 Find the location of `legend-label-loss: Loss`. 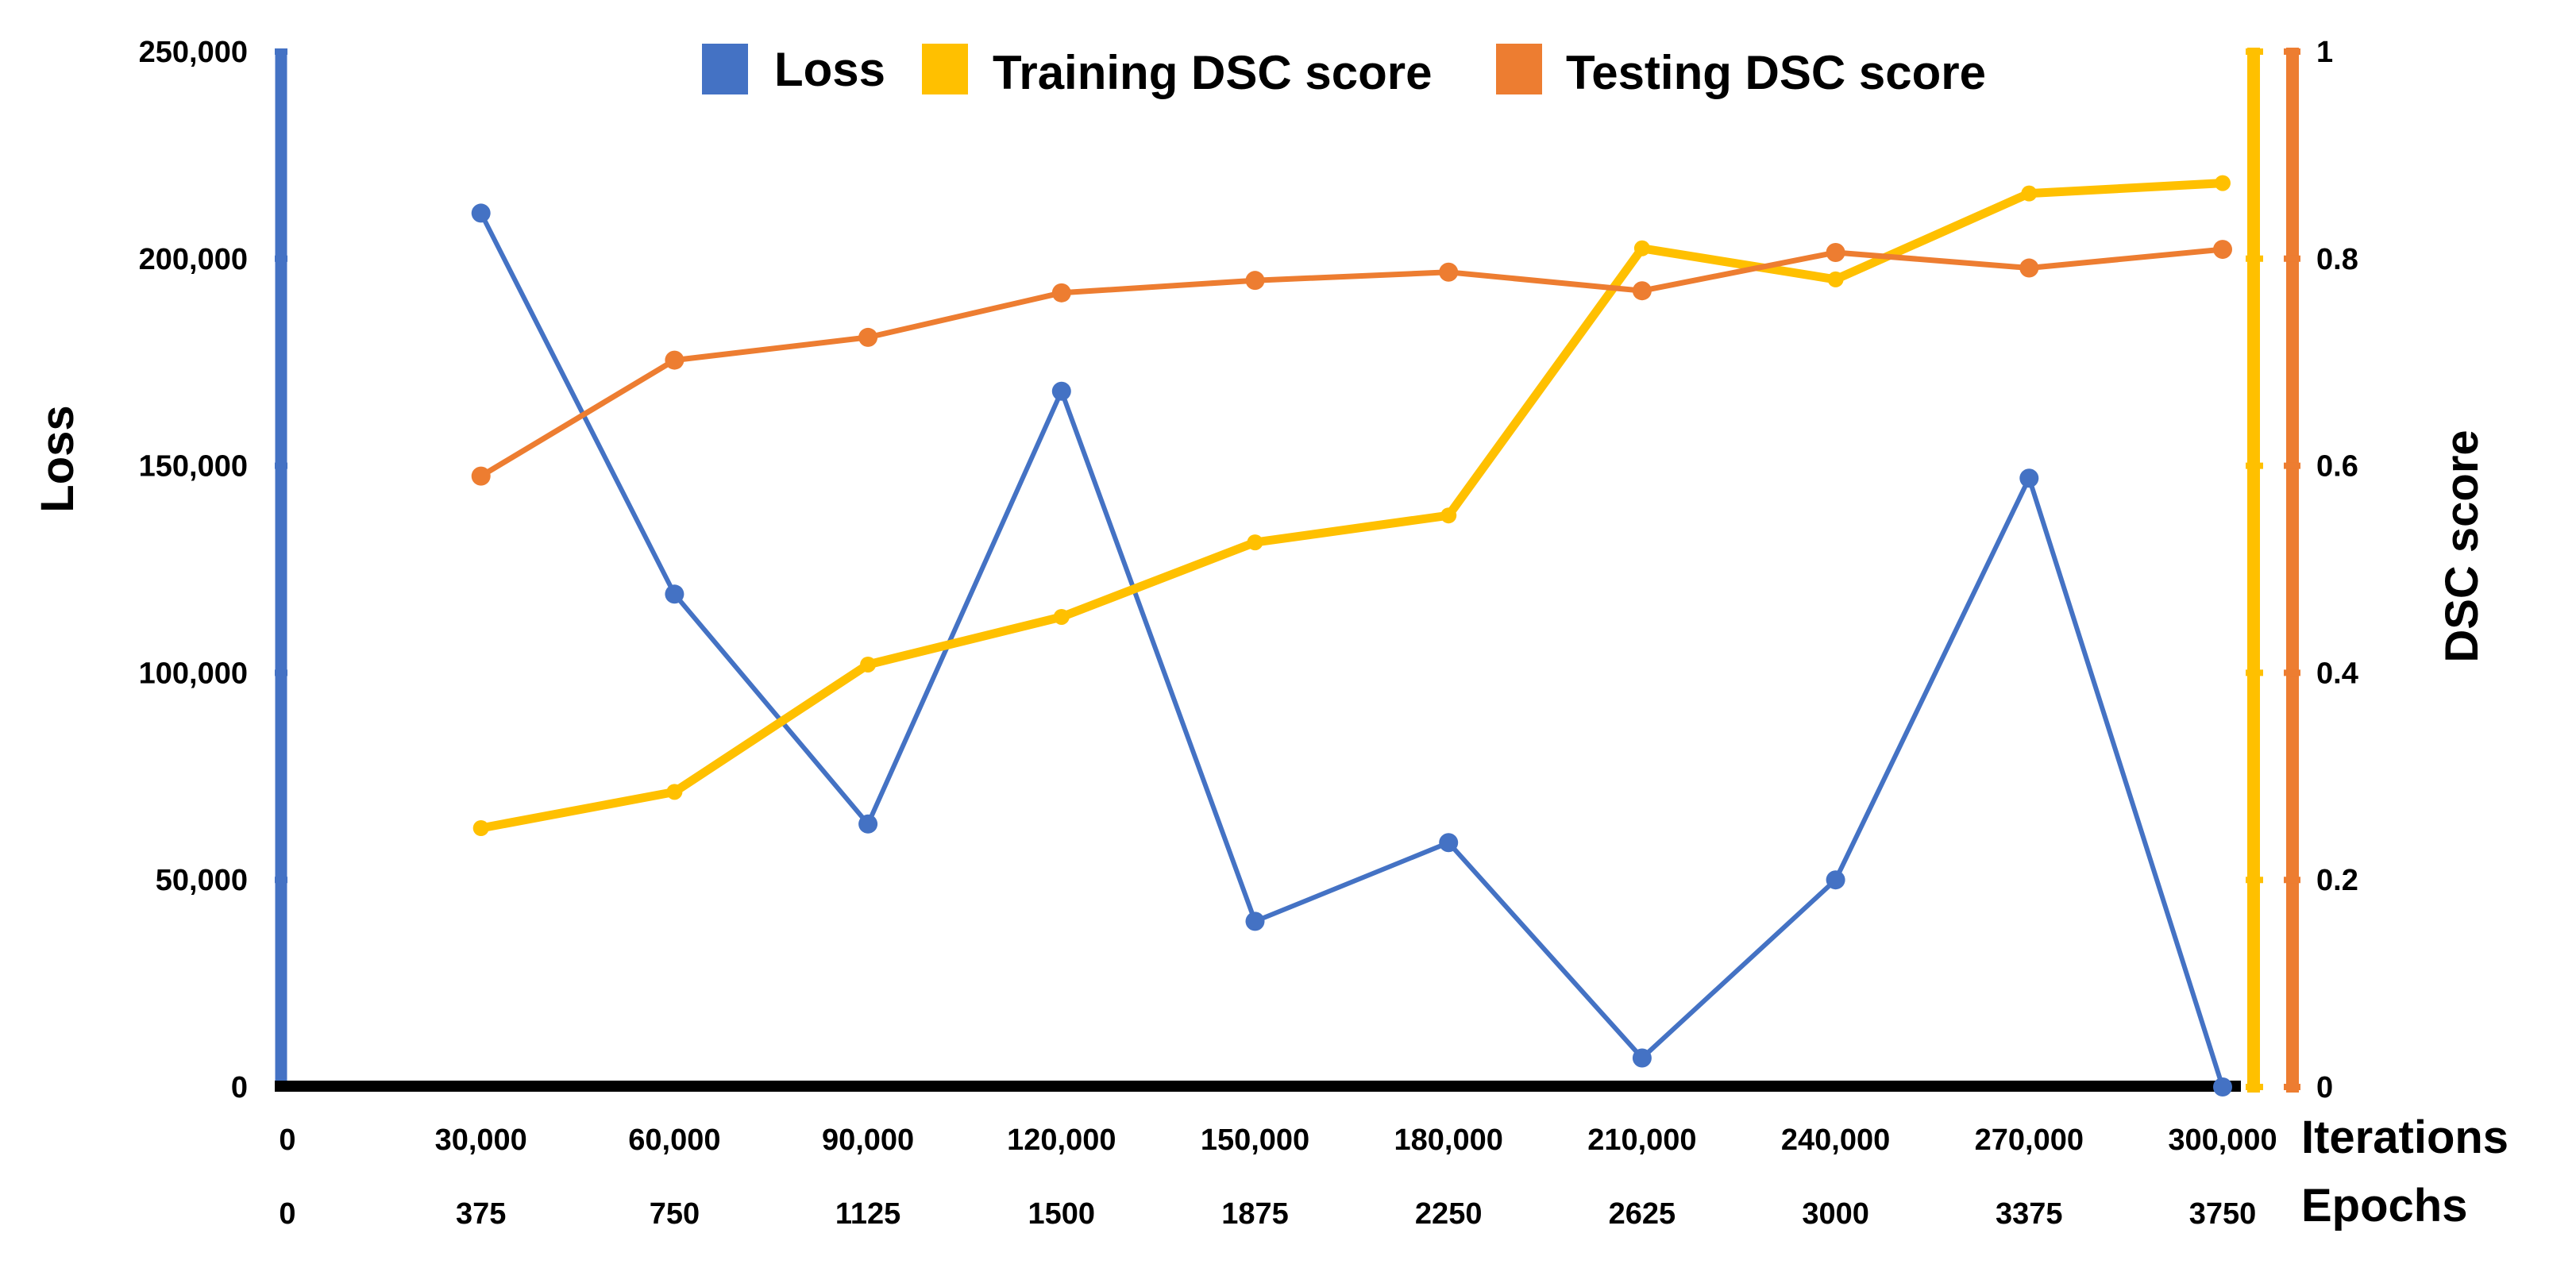

legend-label-loss: Loss is located at coordinates (829, 69).